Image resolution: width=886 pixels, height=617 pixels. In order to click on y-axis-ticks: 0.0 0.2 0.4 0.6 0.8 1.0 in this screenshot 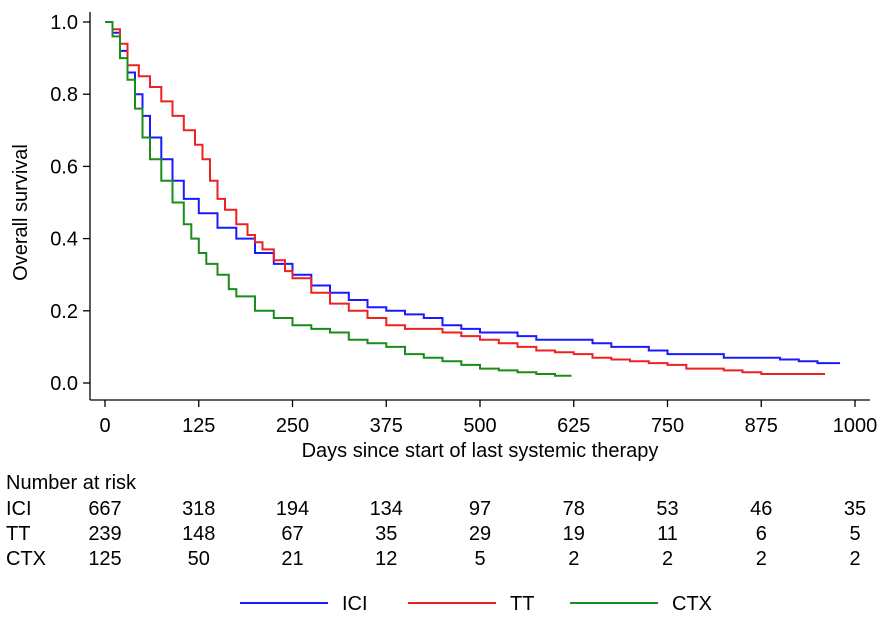, I will do `click(70, 203)`.